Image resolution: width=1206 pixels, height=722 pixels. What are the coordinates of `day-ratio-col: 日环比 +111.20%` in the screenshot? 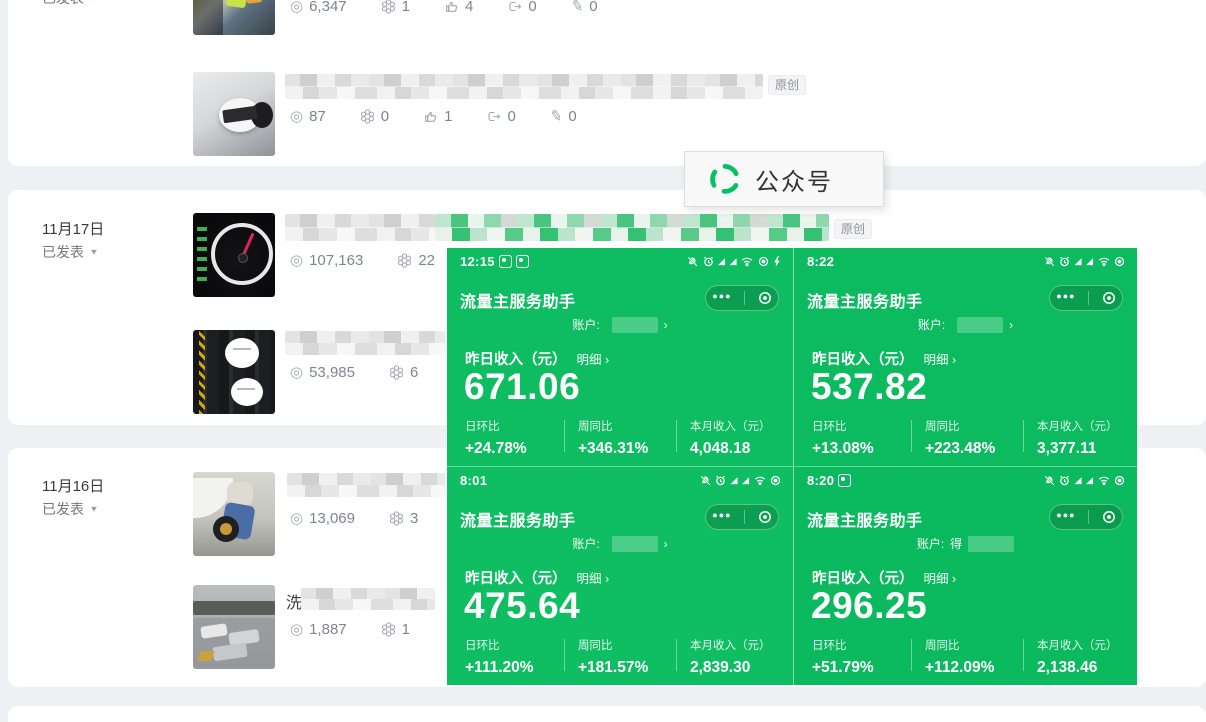 It's located at (499, 658).